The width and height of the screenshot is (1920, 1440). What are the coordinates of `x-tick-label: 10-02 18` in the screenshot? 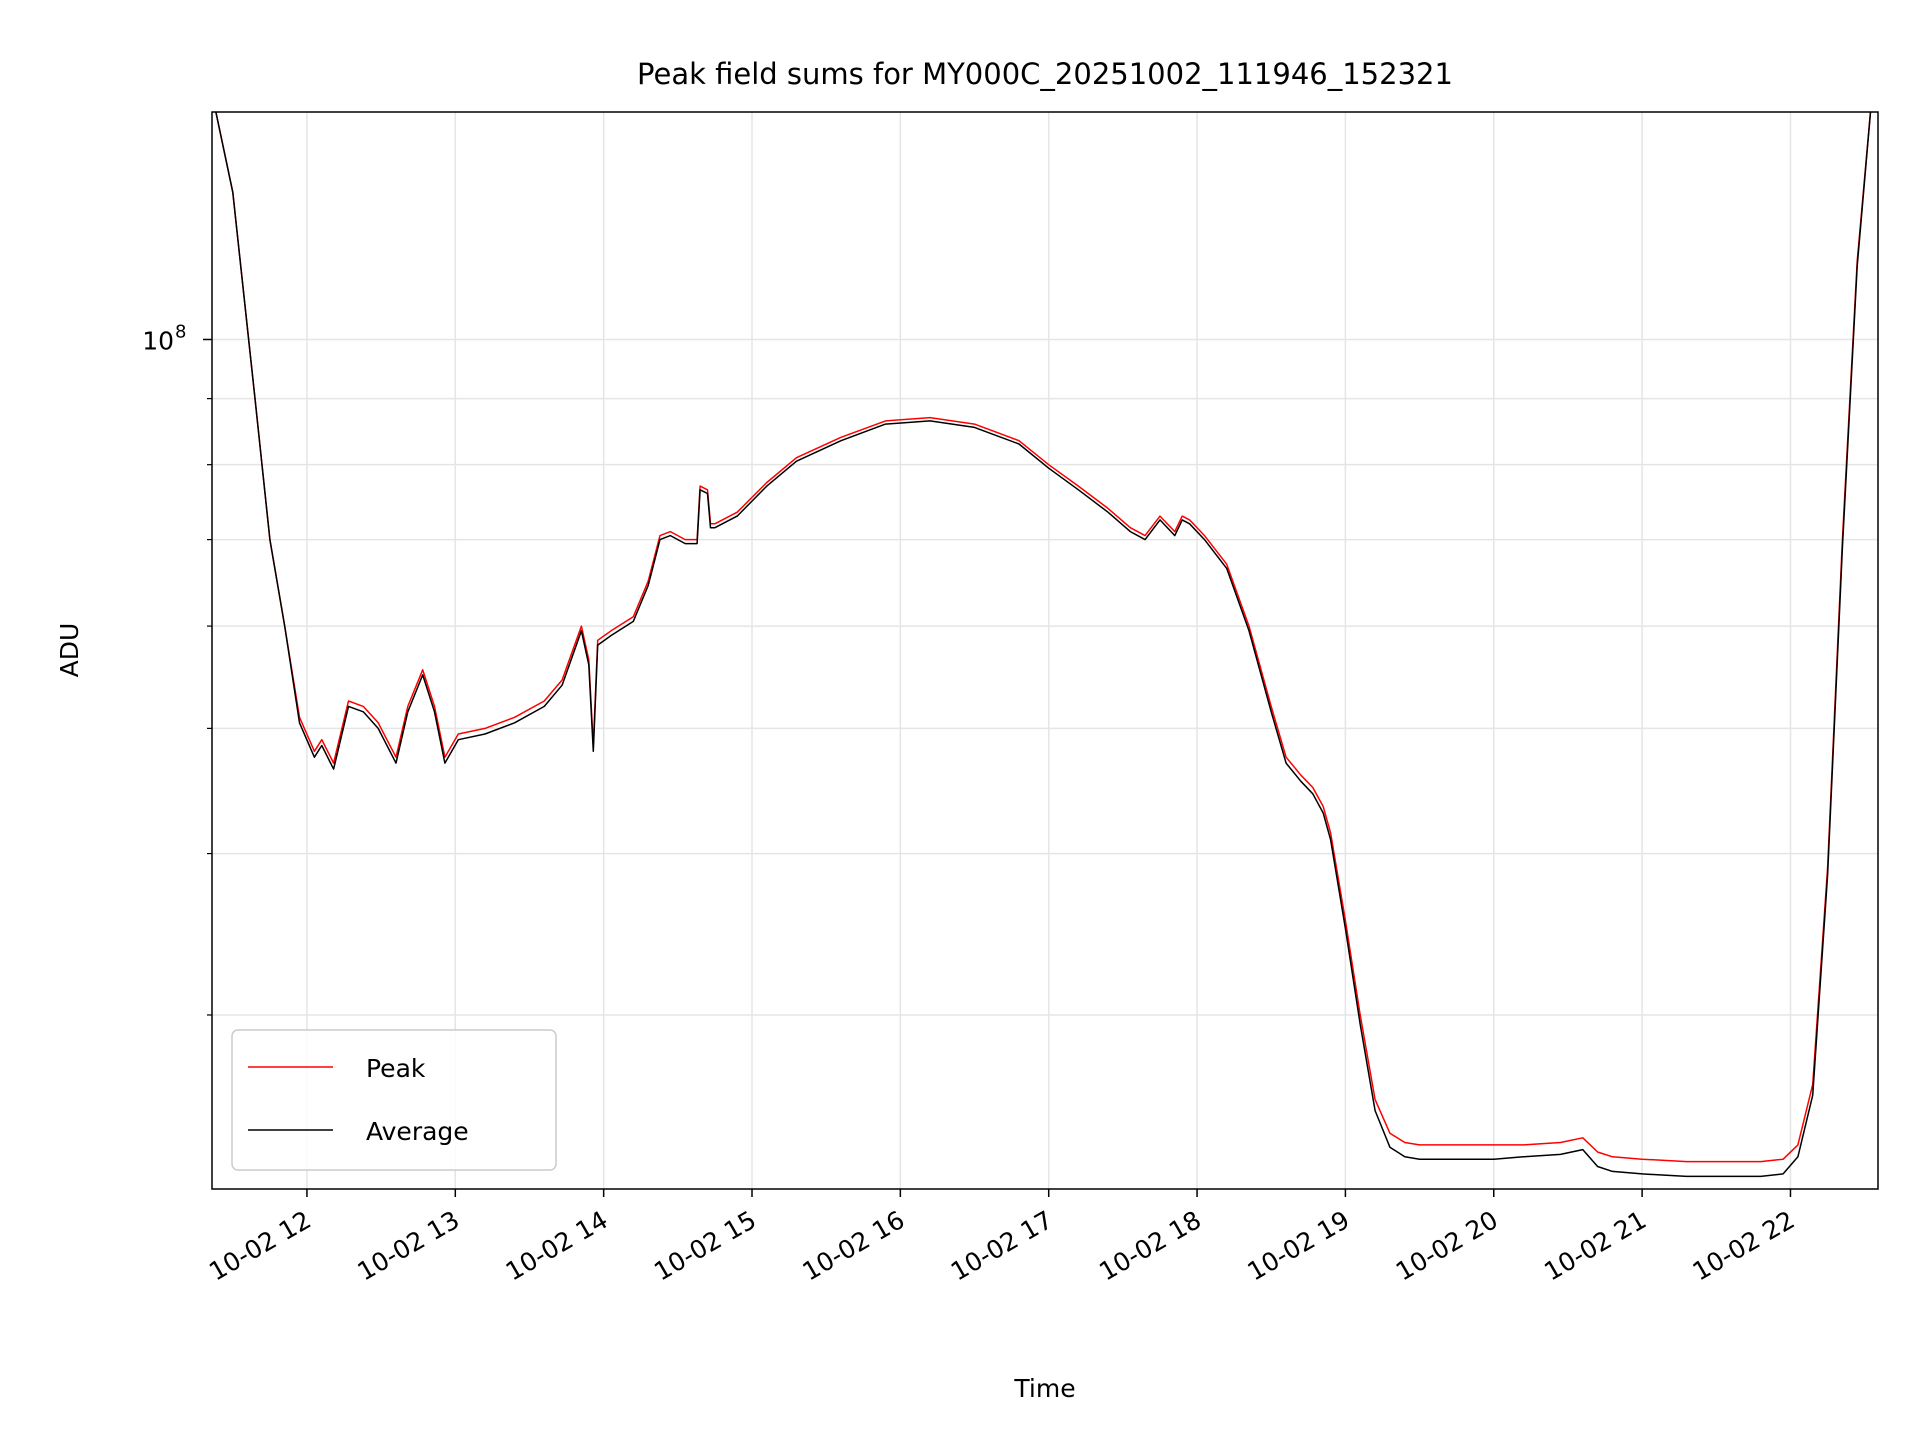 It's located at (1150, 1245).